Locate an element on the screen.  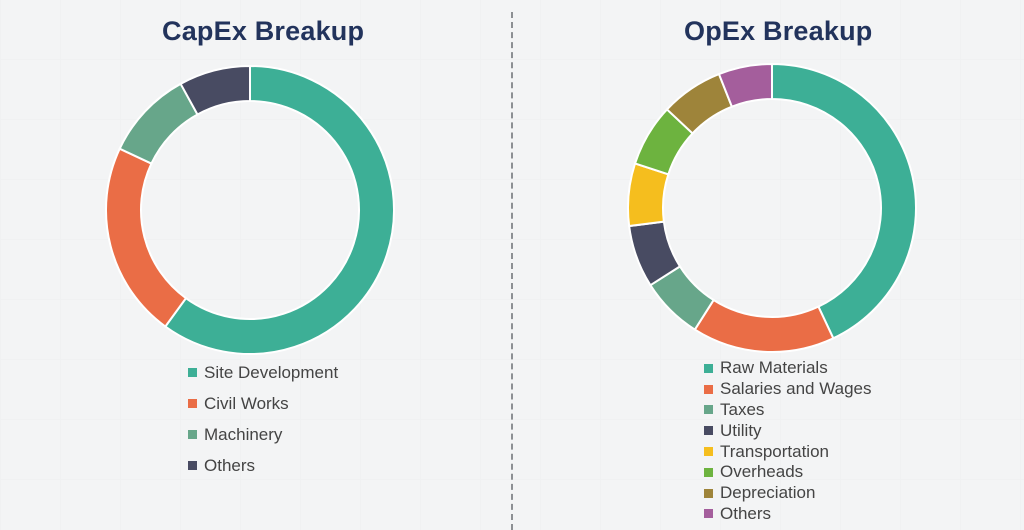
capex-legend-item: Site Development is located at coordinates (263, 372).